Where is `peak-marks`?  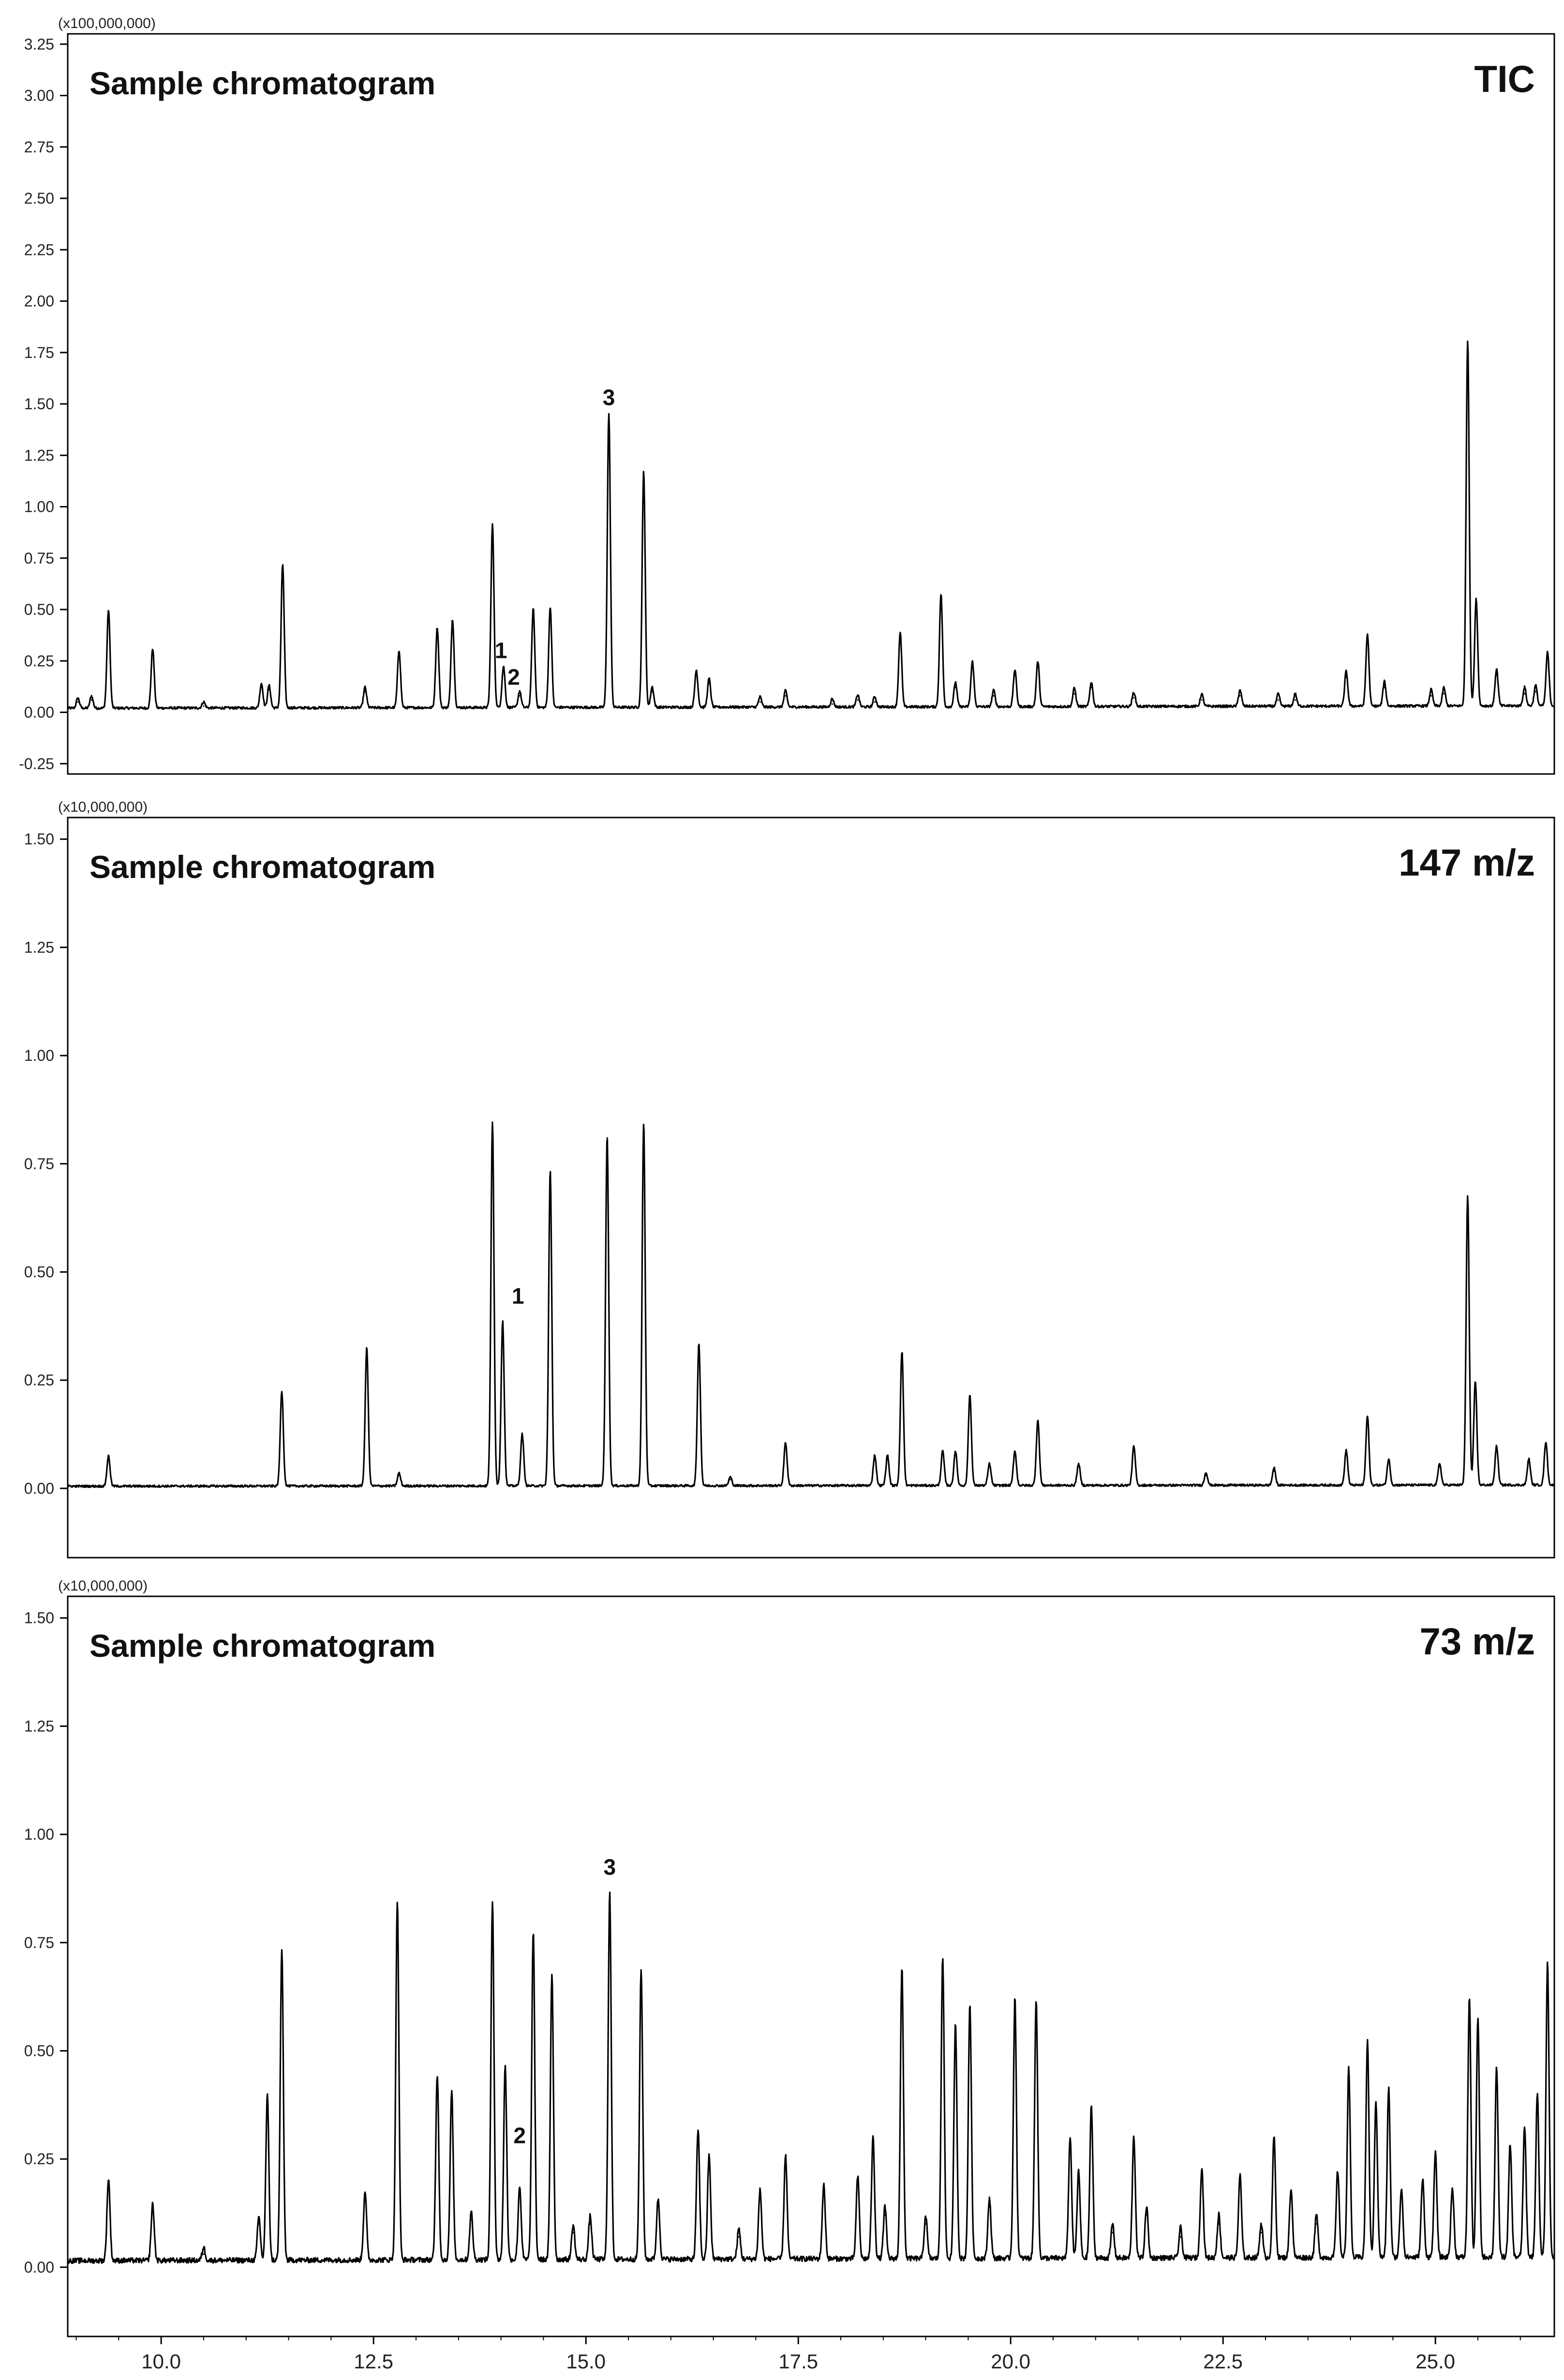
peak-marks is located at coordinates (828, 2077).